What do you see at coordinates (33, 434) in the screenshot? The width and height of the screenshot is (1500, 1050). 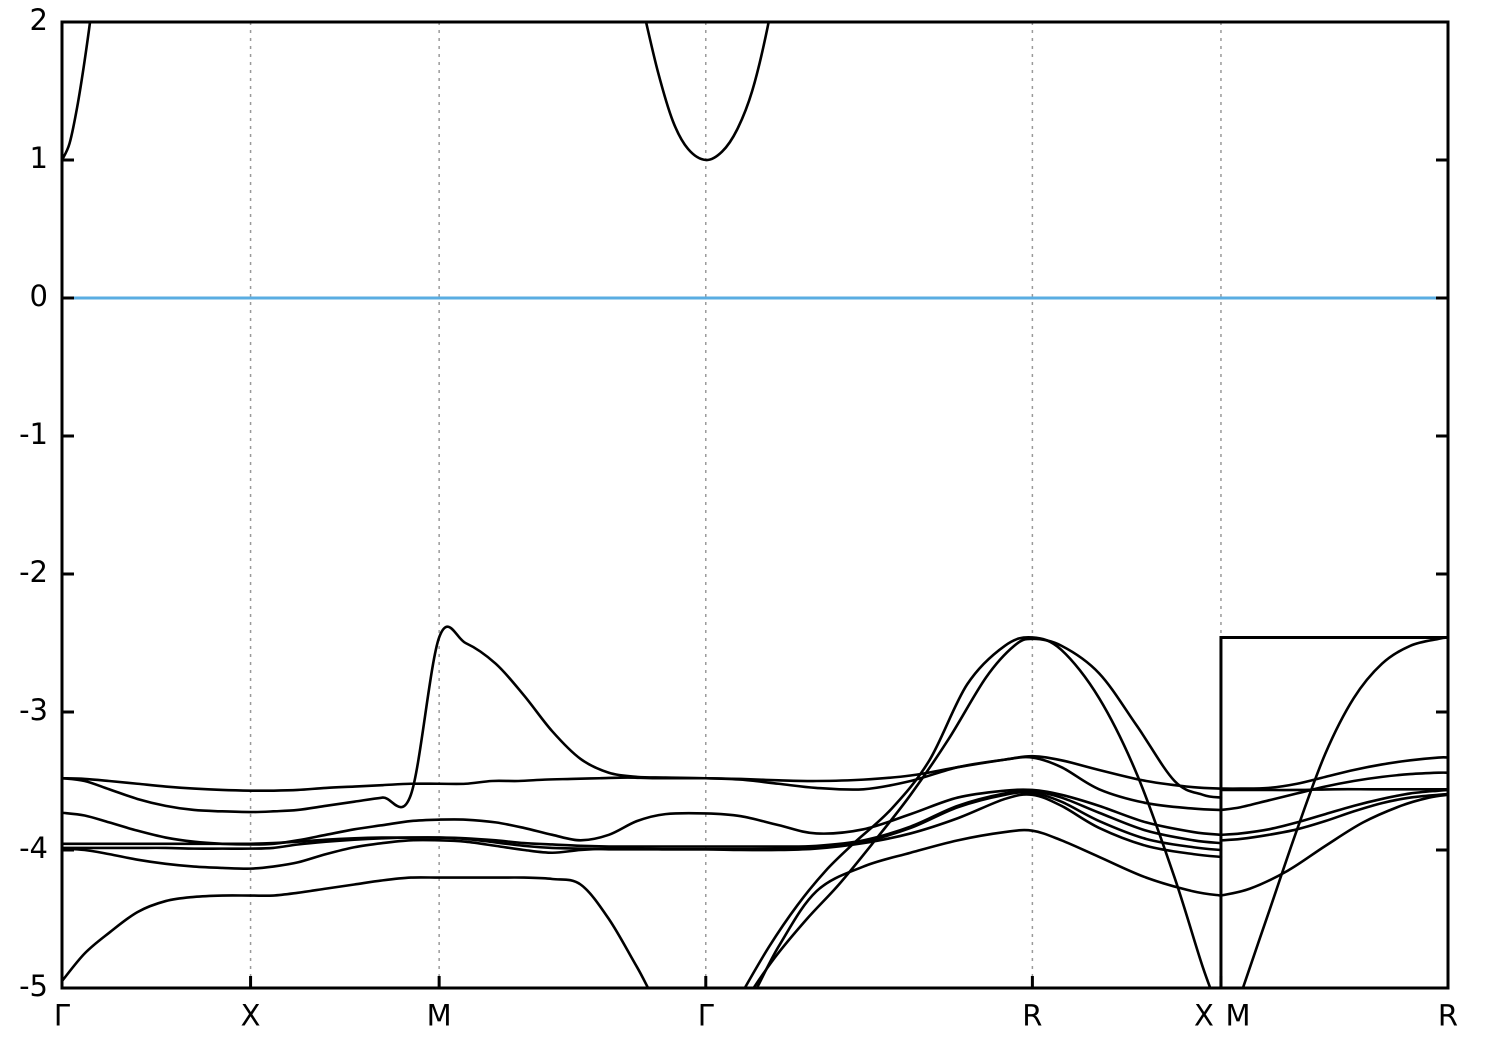 I see `y-axis-label--1: -1` at bounding box center [33, 434].